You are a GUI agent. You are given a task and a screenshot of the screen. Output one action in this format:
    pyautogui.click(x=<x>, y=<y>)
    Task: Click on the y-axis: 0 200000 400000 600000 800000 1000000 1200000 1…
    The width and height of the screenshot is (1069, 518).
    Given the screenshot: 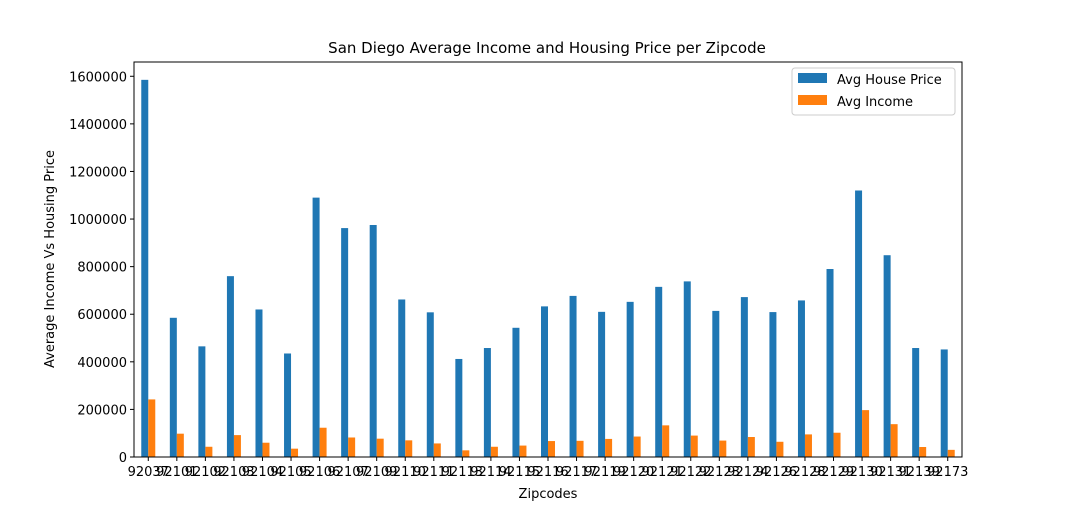 What is the action you would take?
    pyautogui.click(x=101, y=268)
    